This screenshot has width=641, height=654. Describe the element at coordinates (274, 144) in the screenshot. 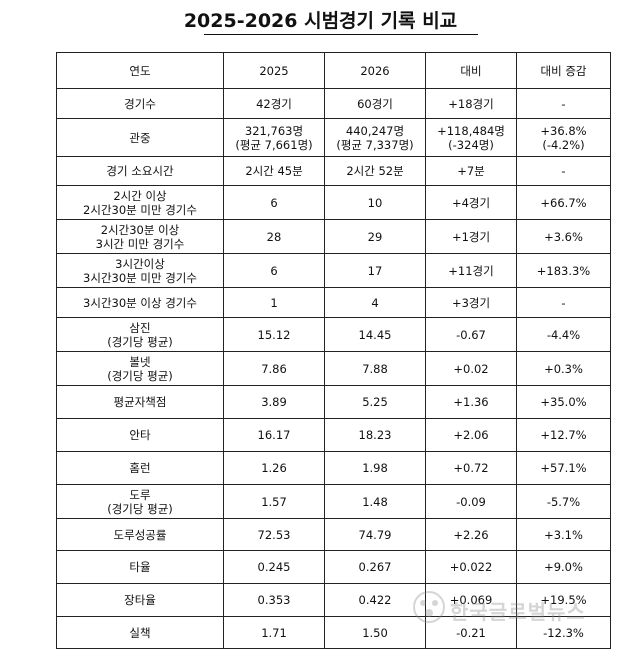

I see `value-2025-line: (평균 7,661명)` at that location.